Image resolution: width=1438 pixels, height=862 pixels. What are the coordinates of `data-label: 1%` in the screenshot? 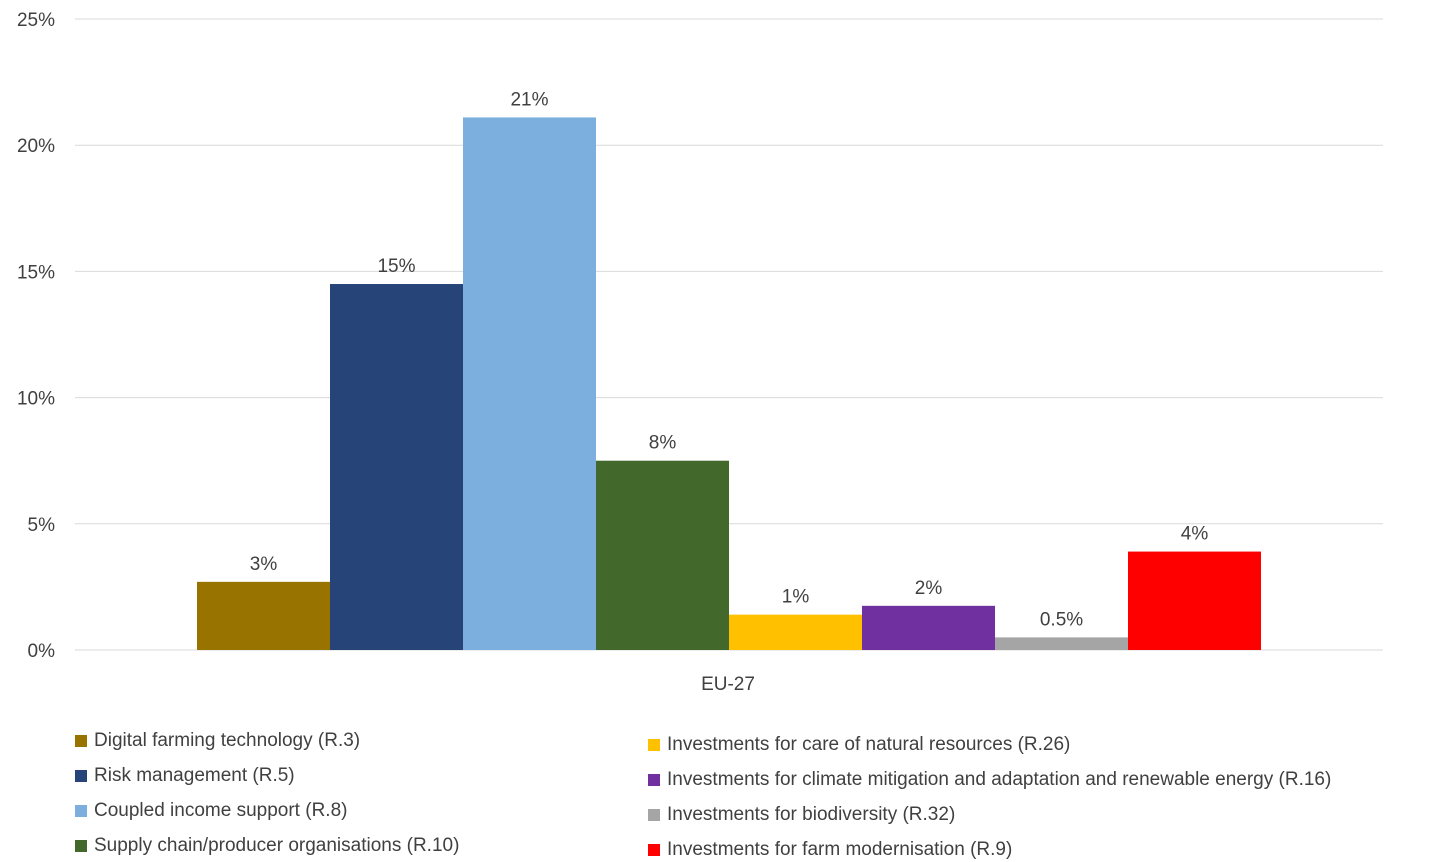 It's located at (796, 597).